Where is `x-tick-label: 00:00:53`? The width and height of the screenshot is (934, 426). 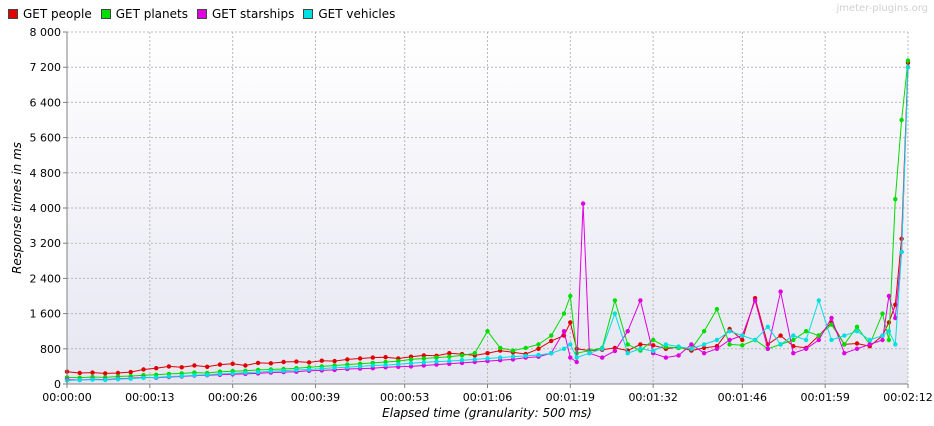 x-tick-label: 00:00:53 is located at coordinates (404, 397).